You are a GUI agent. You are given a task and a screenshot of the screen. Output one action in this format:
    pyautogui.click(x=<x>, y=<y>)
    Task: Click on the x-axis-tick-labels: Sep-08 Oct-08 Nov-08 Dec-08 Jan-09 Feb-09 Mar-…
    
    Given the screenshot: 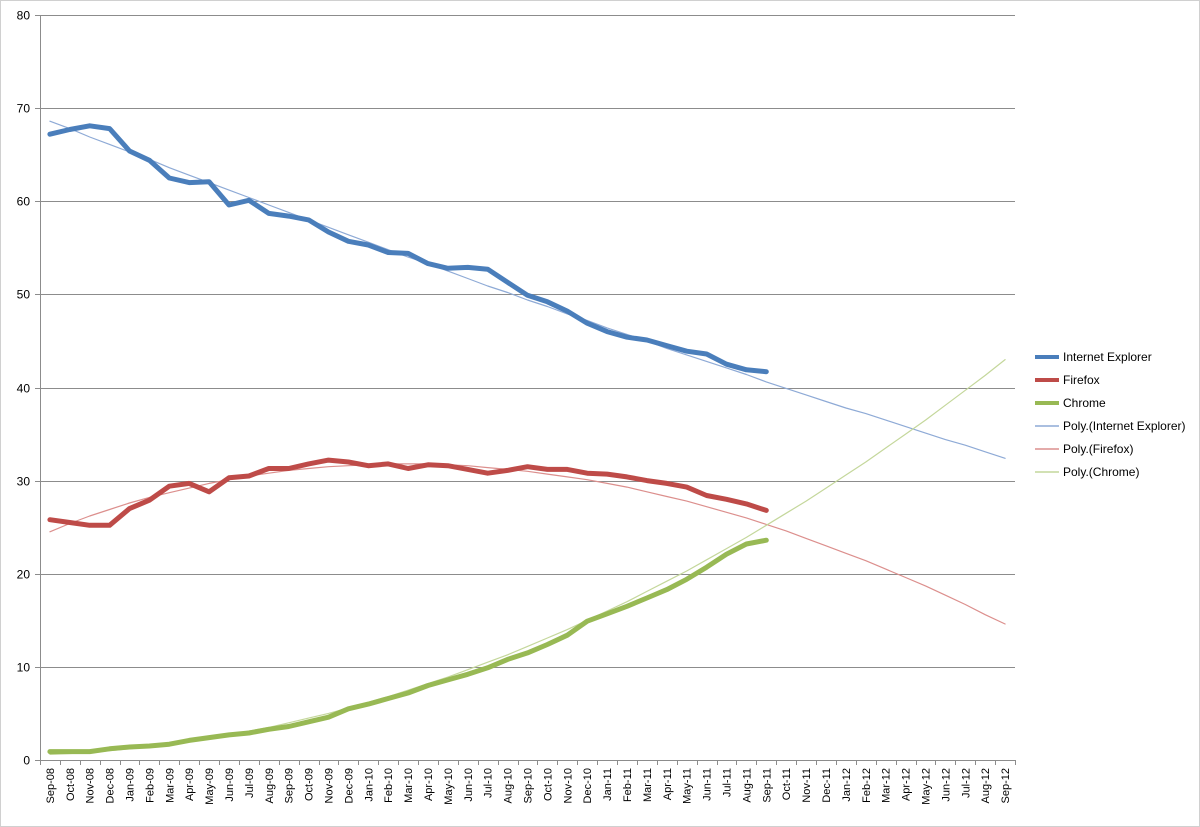 What is the action you would take?
    pyautogui.click(x=528, y=786)
    